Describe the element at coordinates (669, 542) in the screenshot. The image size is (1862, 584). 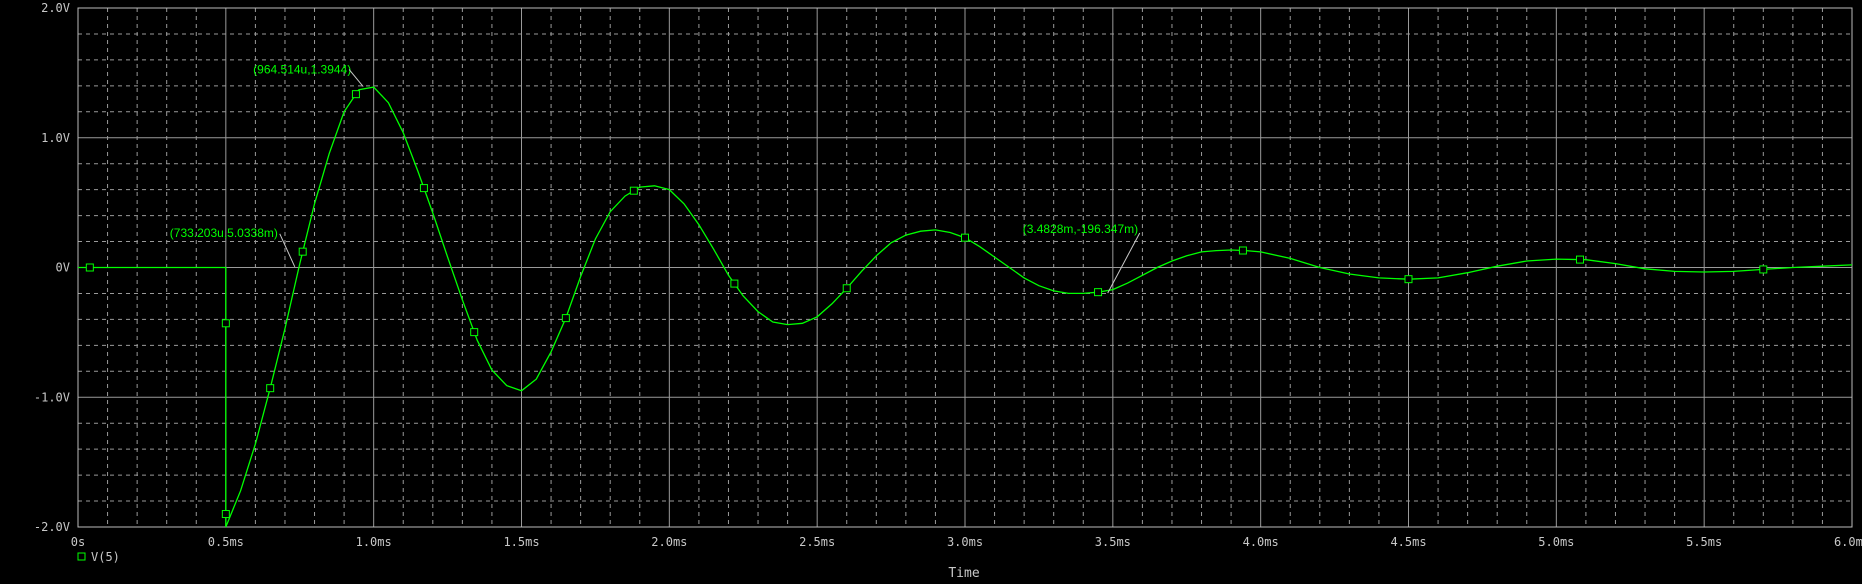
I see `x-tick-label: 2.0ms` at that location.